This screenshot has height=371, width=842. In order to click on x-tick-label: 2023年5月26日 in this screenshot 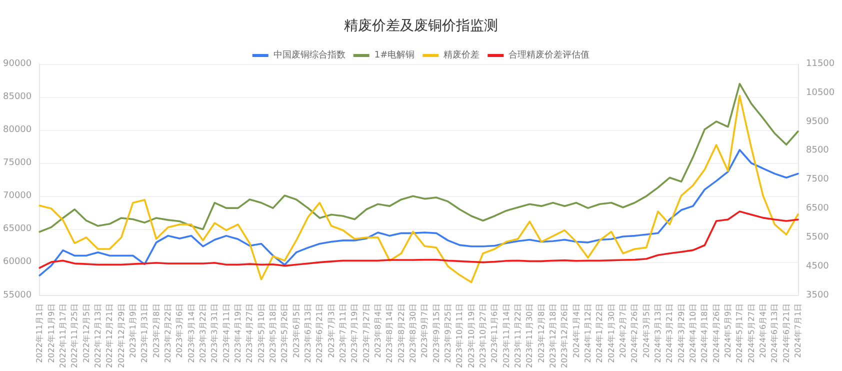, I will do `click(285, 333)`.